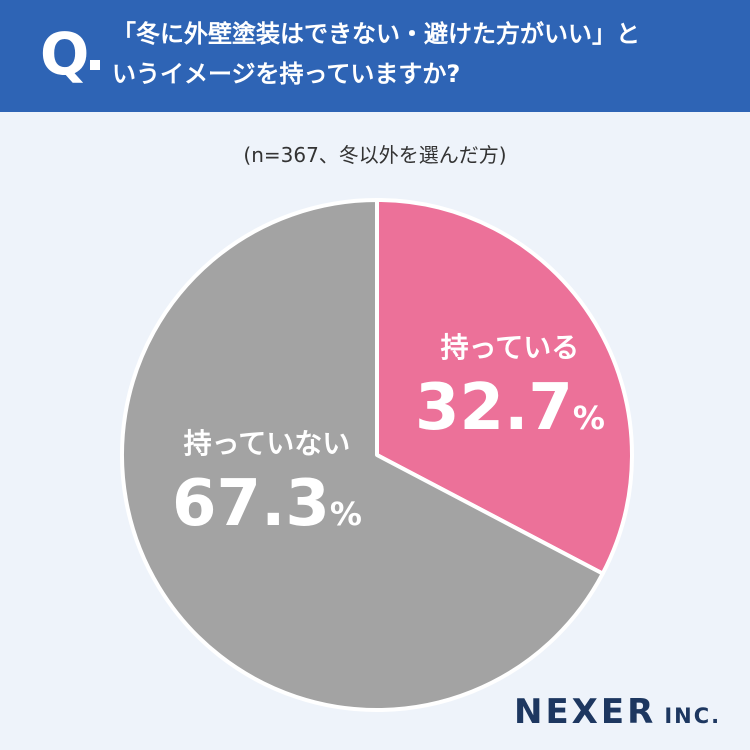  What do you see at coordinates (375, 155) in the screenshot?
I see `sample-note: (n=367、冬以外を選んだ方)` at bounding box center [375, 155].